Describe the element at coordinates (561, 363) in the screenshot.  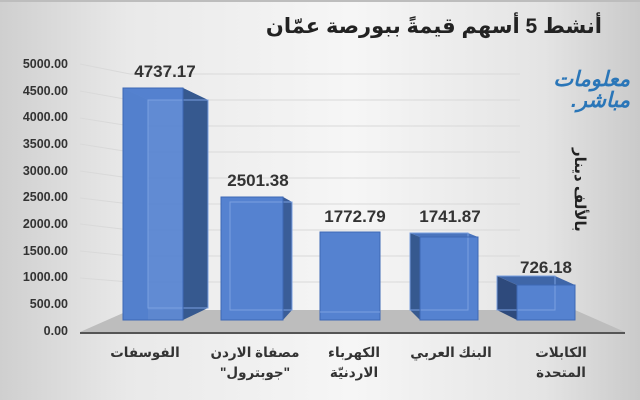
I see `x-category-label: الكابلات المتحدة` at that location.